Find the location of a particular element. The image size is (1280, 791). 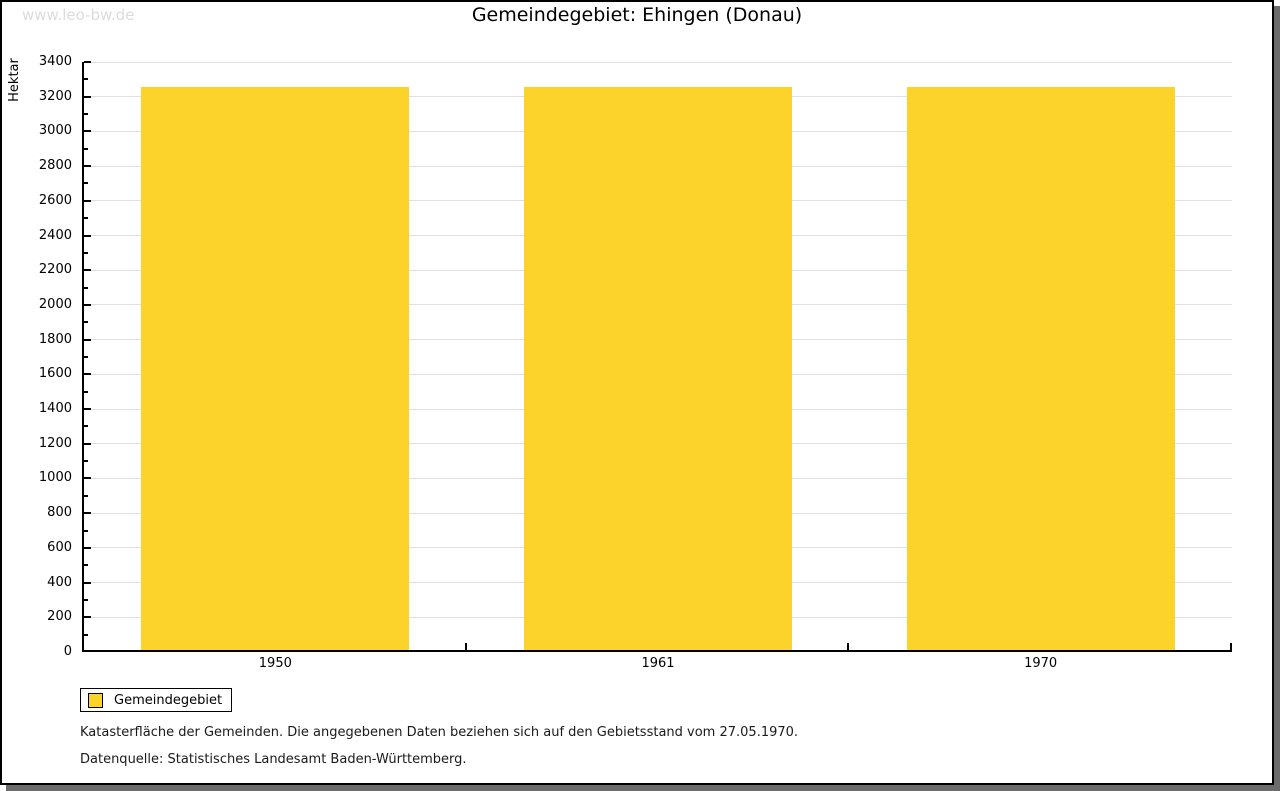

legend-swatch is located at coordinates (95, 700).